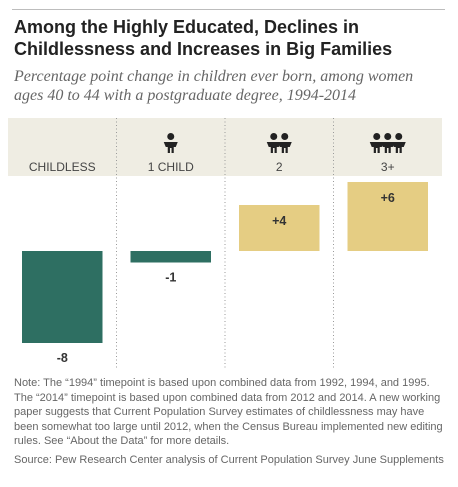 The width and height of the screenshot is (458, 487). I want to click on child-icon-x2, so click(279, 143).